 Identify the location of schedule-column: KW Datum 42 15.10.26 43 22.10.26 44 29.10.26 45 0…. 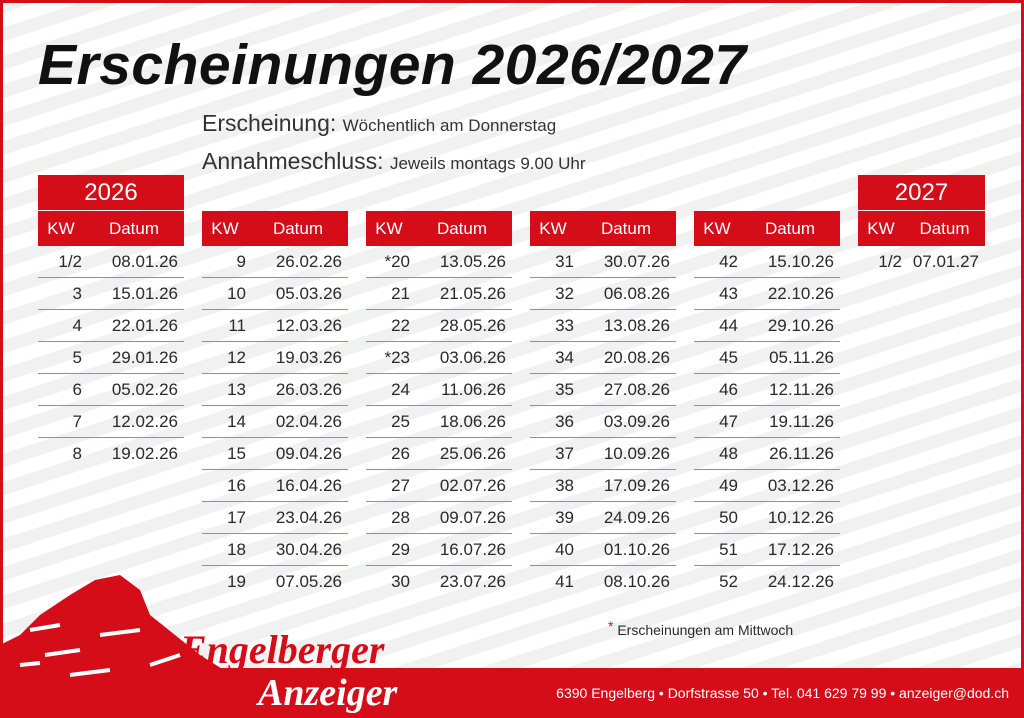
(767, 404).